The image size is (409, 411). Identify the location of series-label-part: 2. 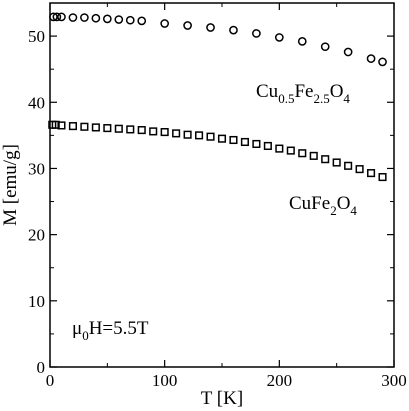
(333, 210).